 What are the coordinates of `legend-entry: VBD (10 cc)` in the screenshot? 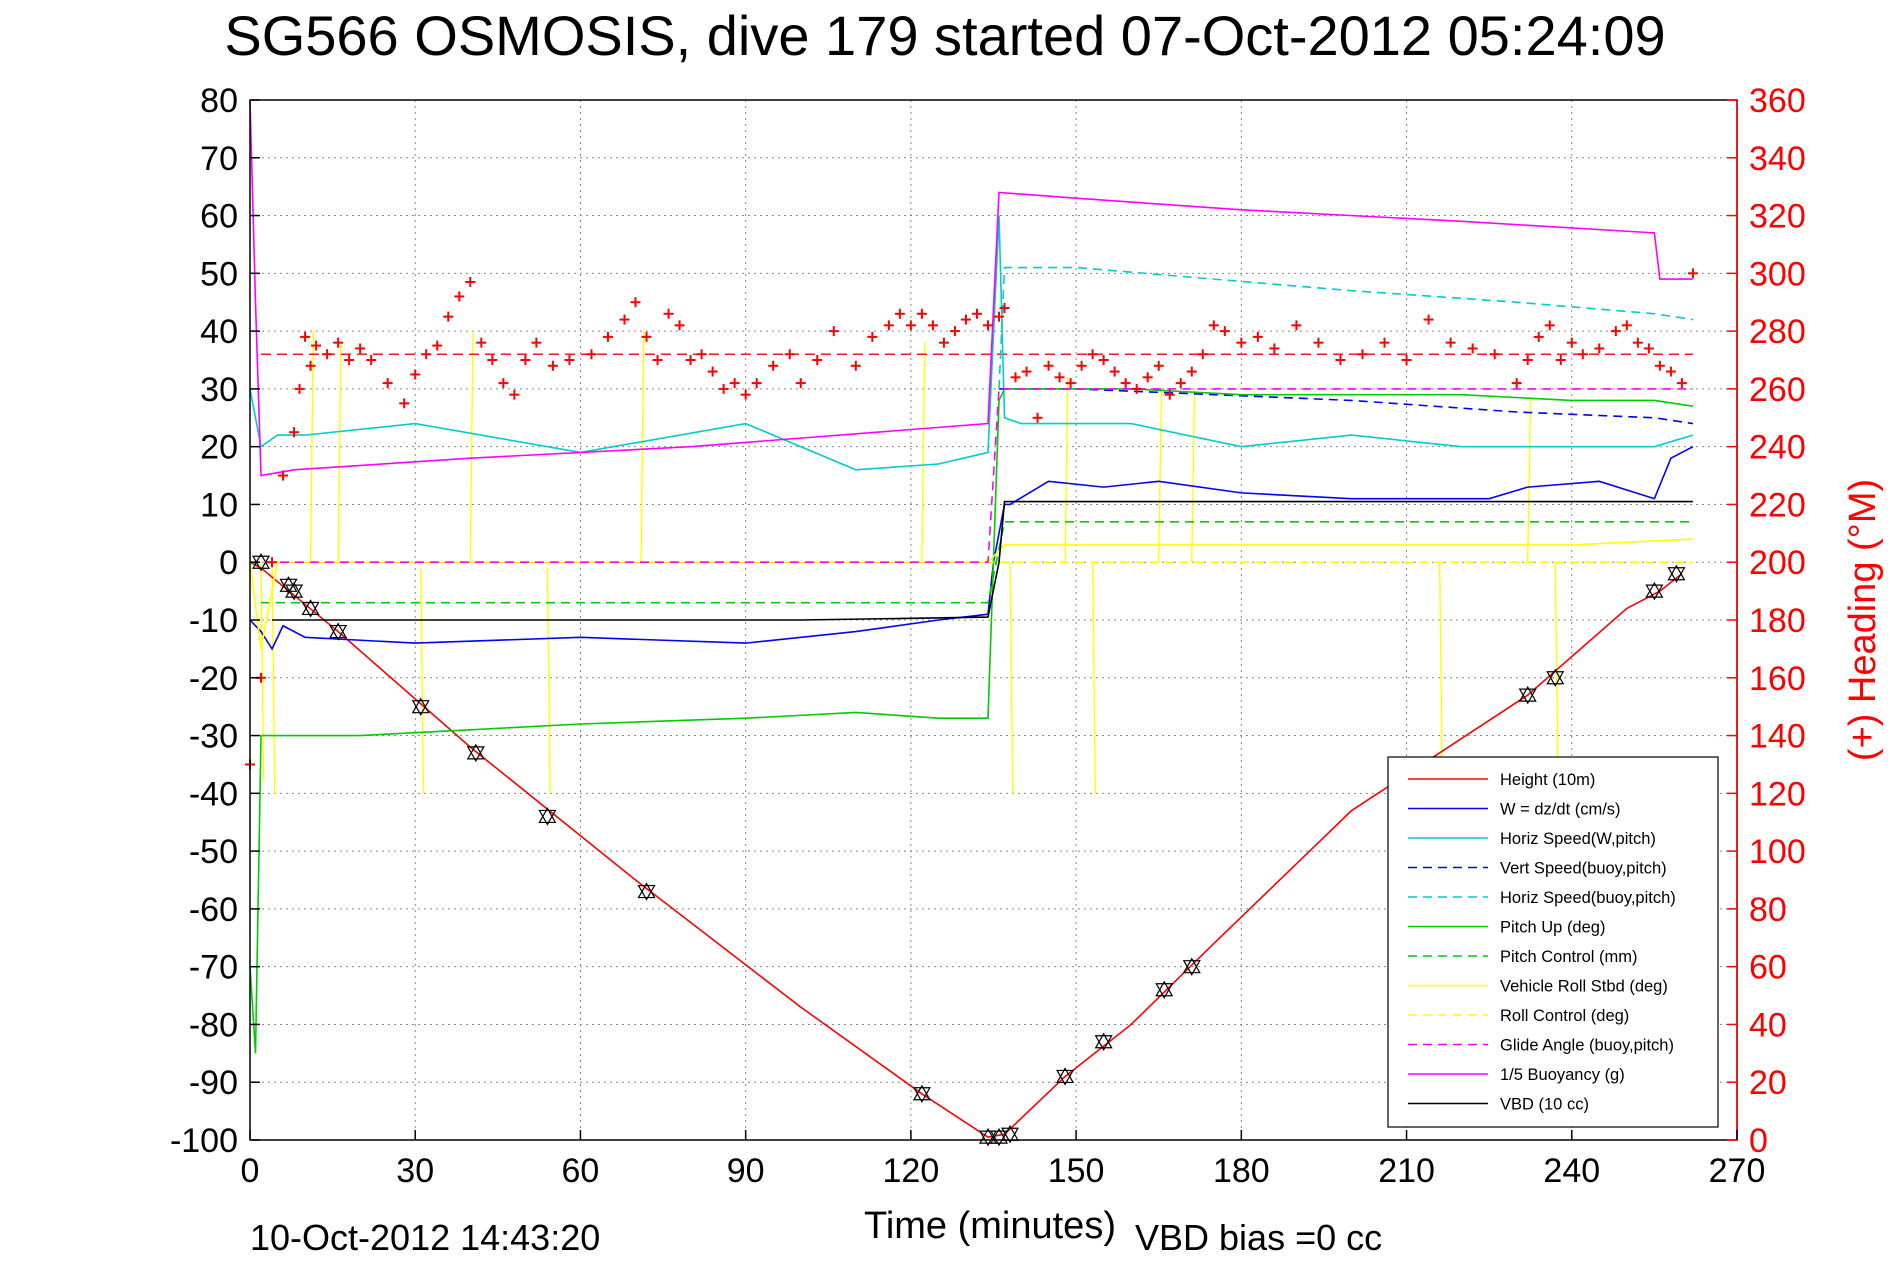 It's located at (1544, 1105).